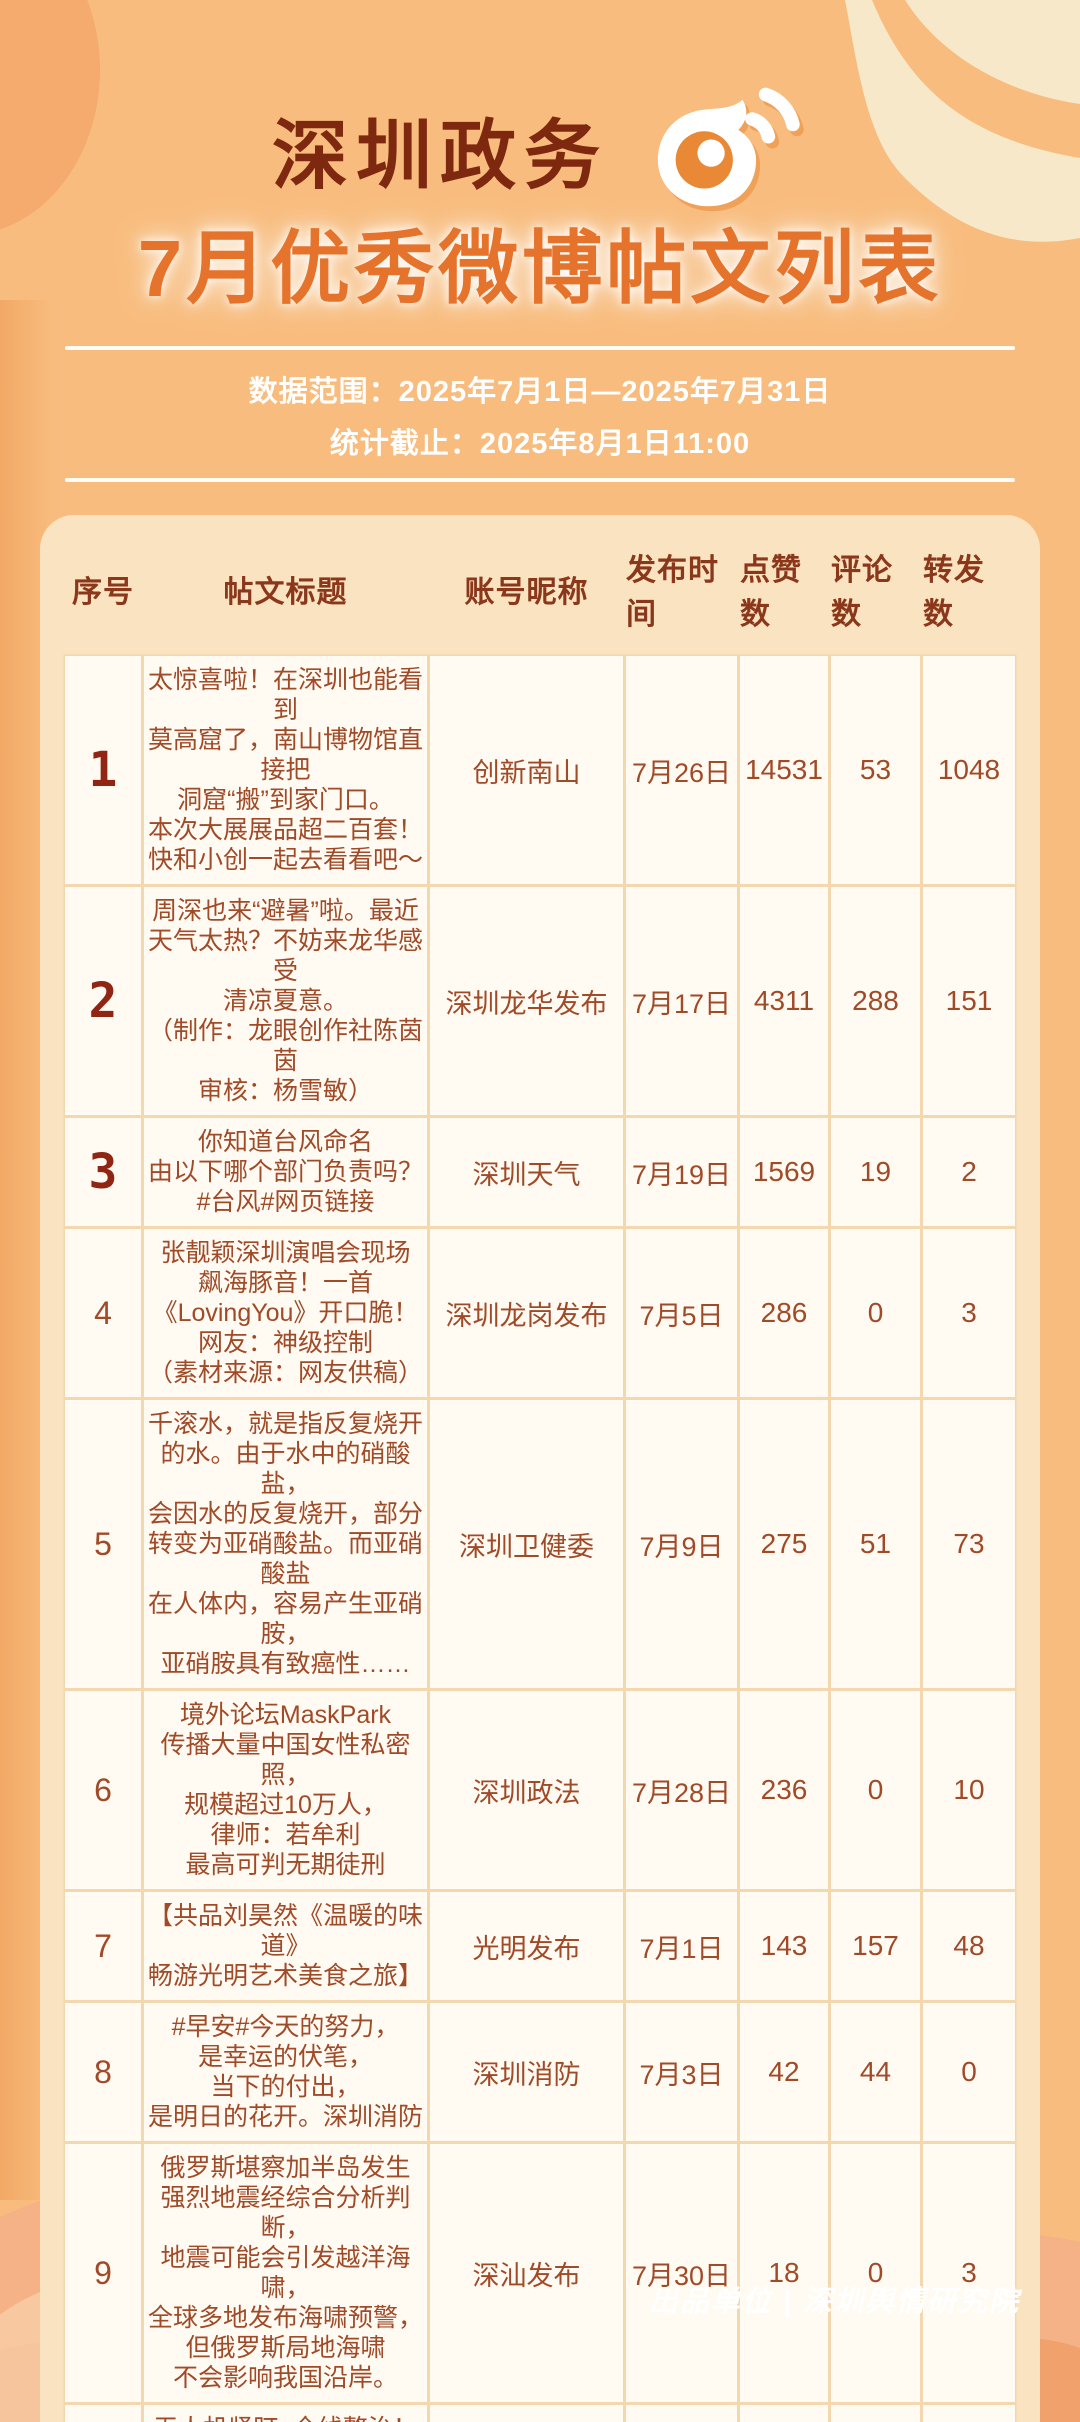  I want to click on reposts-cell: 48, so click(969, 1946).